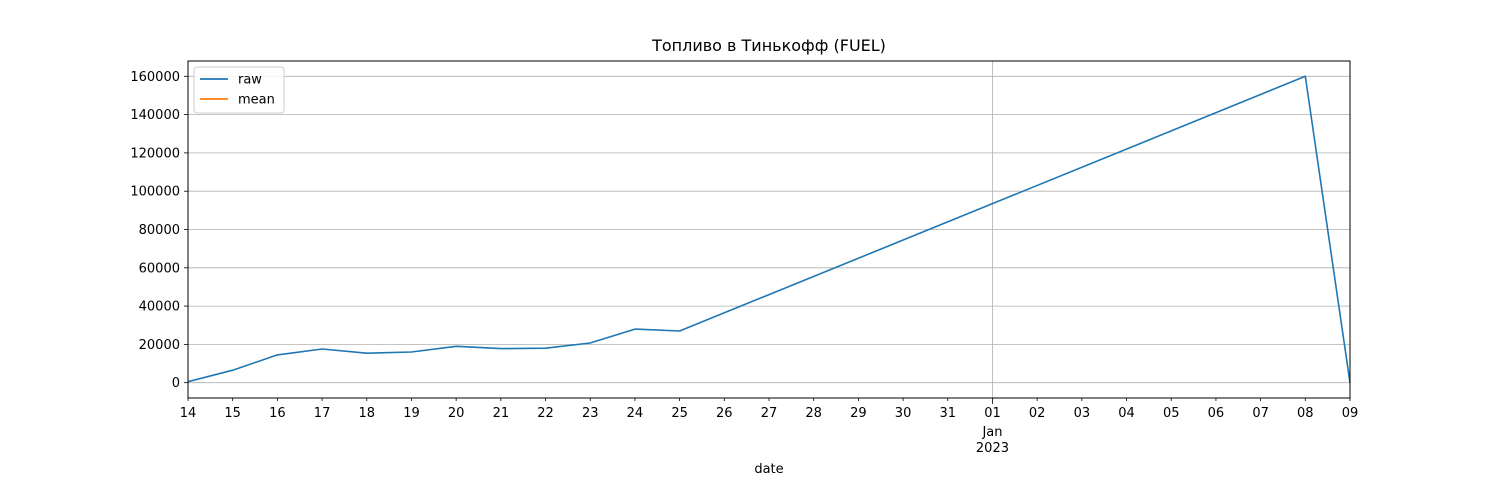 This screenshot has height=500, width=1500. I want to click on x-tick-label: 06, so click(1216, 413).